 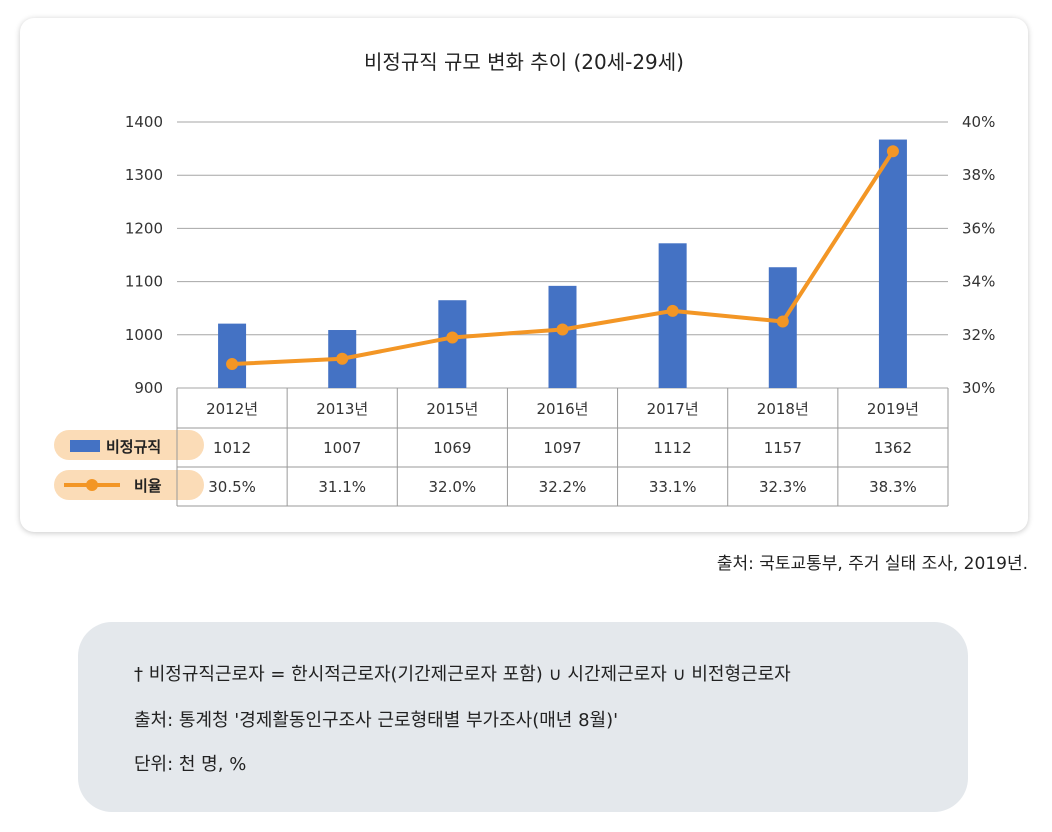 I want to click on table-value-ratio: 32.3%, so click(x=783, y=487).